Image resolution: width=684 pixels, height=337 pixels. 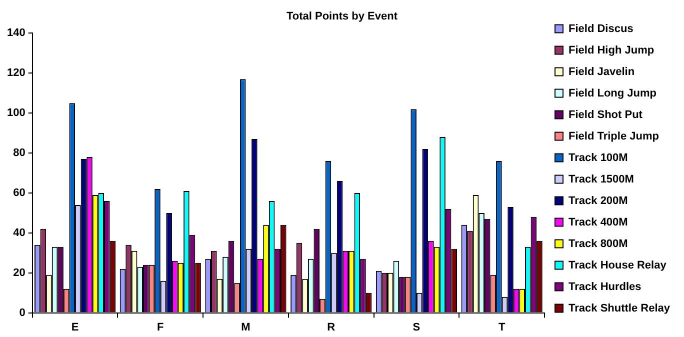 What do you see at coordinates (19, 193) in the screenshot?
I see `y-tick-label: 60` at bounding box center [19, 193].